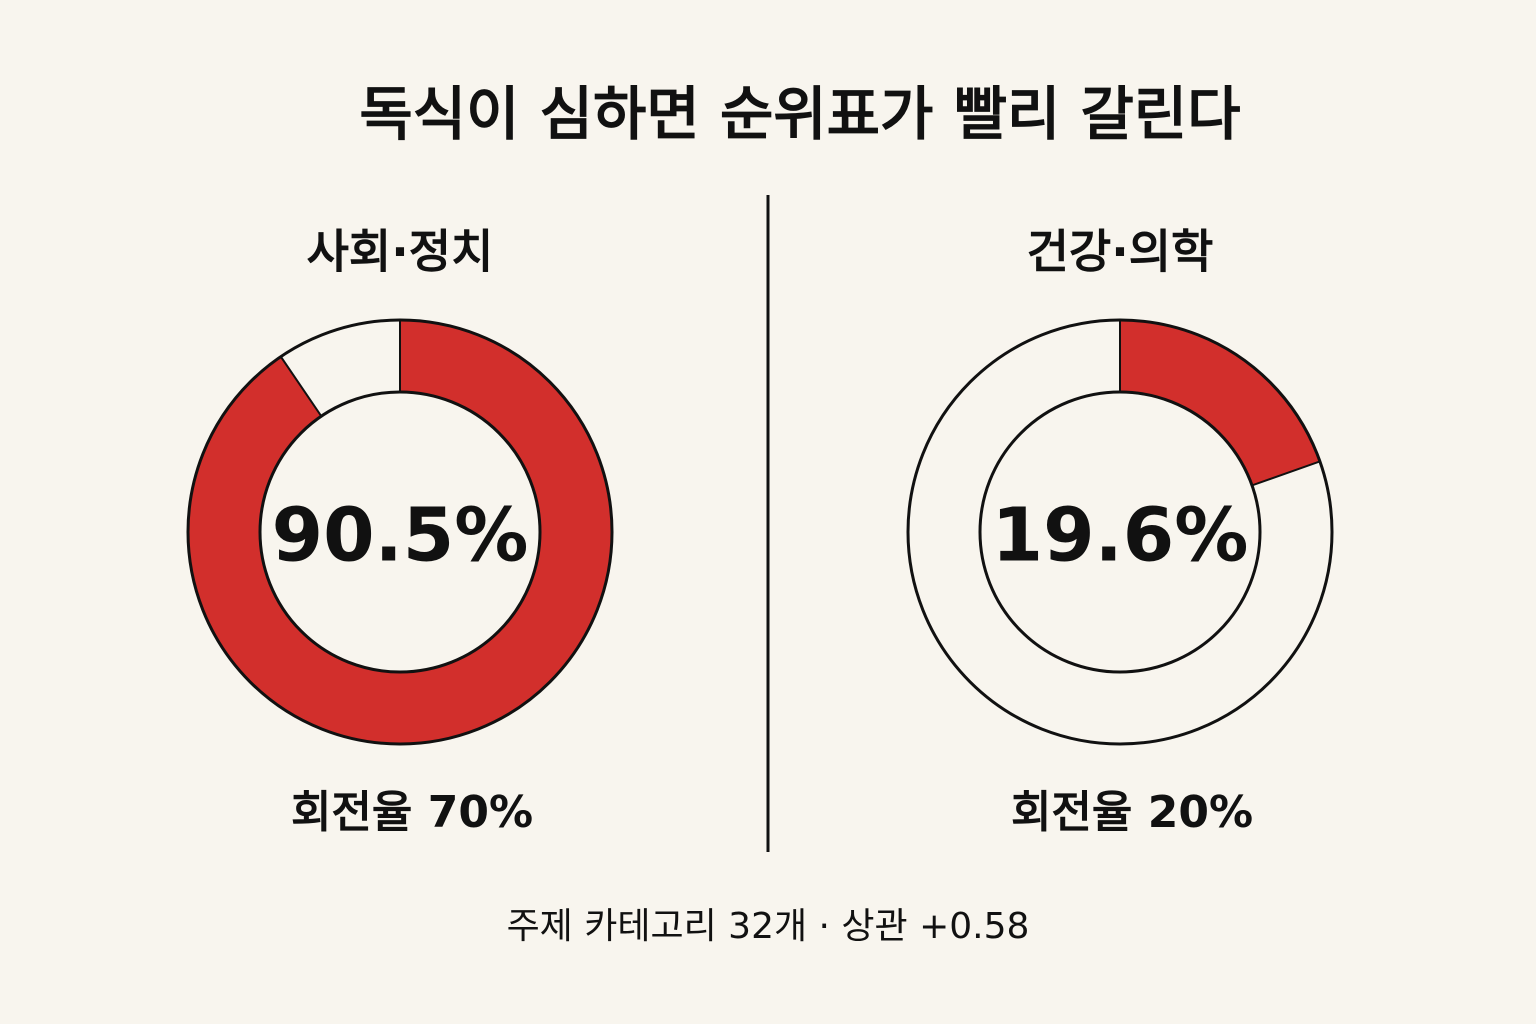  Describe the element at coordinates (799, 114) in the screenshot. I see `page-title: 독식이 심하면 순위표가 빨리 갈린다` at that location.